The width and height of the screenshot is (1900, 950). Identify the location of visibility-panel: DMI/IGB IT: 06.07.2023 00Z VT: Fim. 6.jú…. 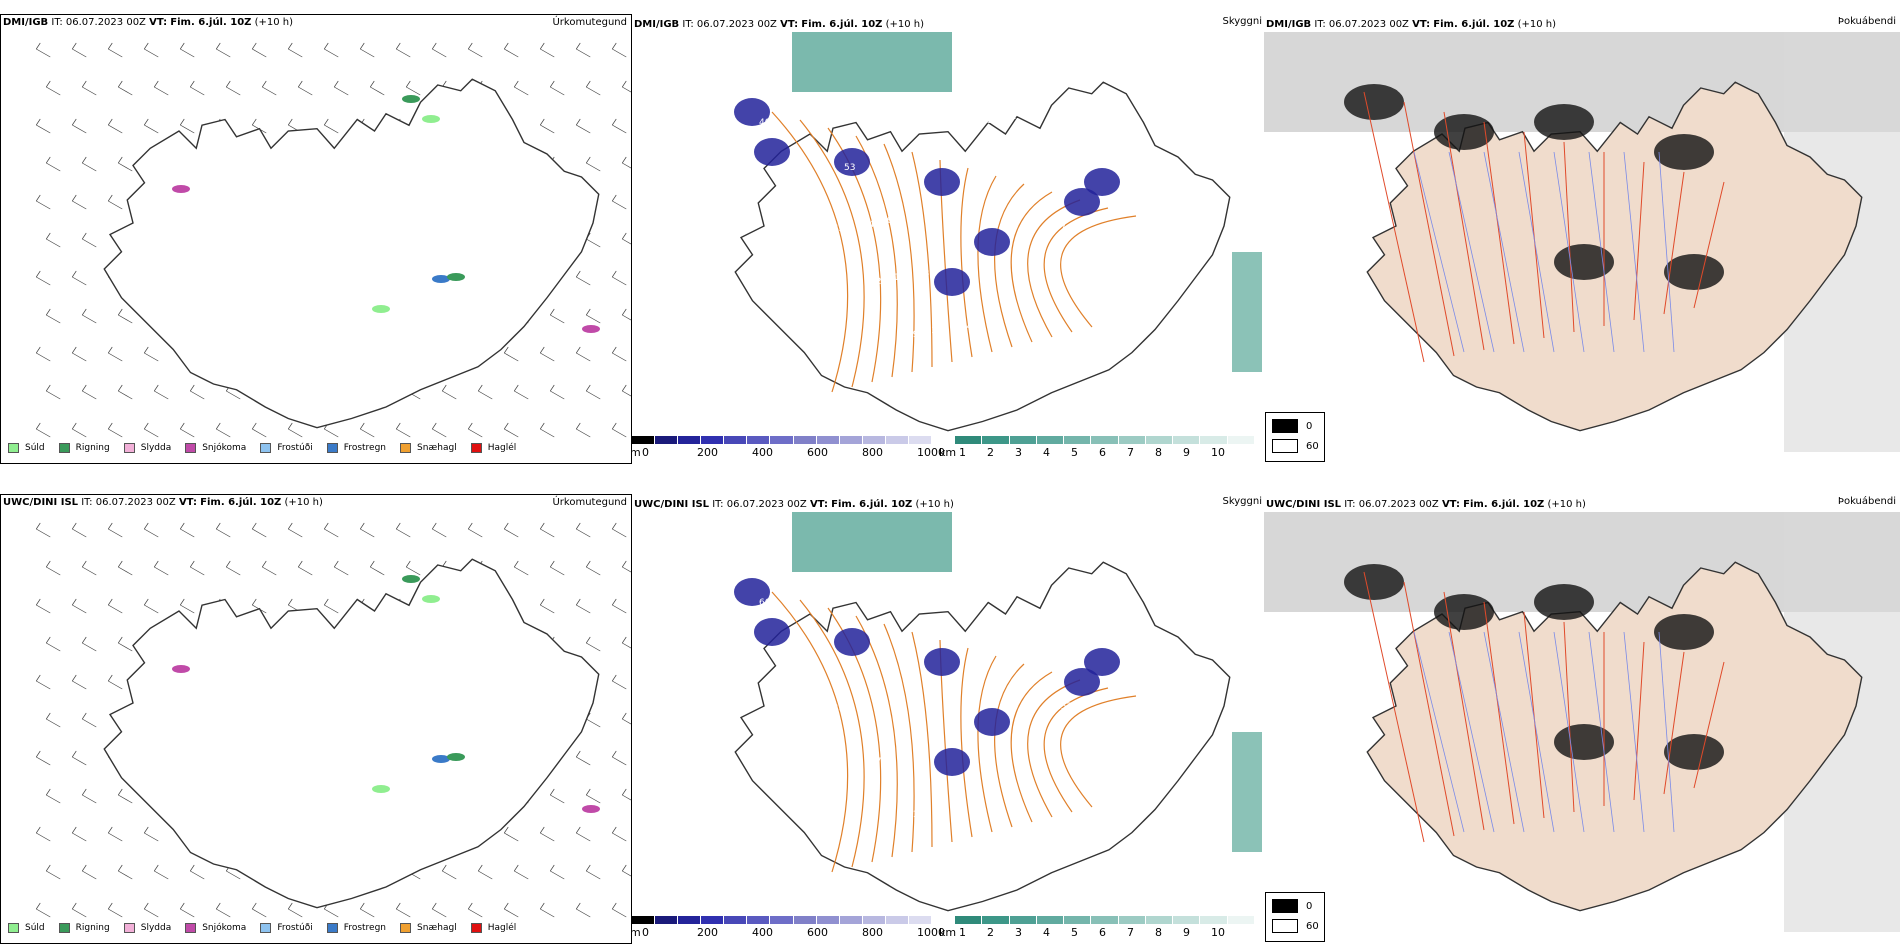
(948, 223).